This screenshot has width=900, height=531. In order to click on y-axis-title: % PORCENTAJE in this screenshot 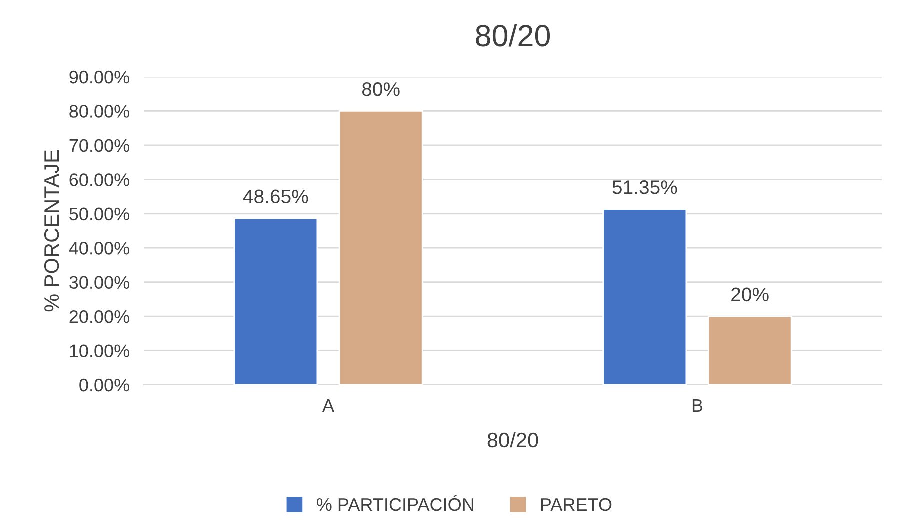, I will do `click(52, 231)`.